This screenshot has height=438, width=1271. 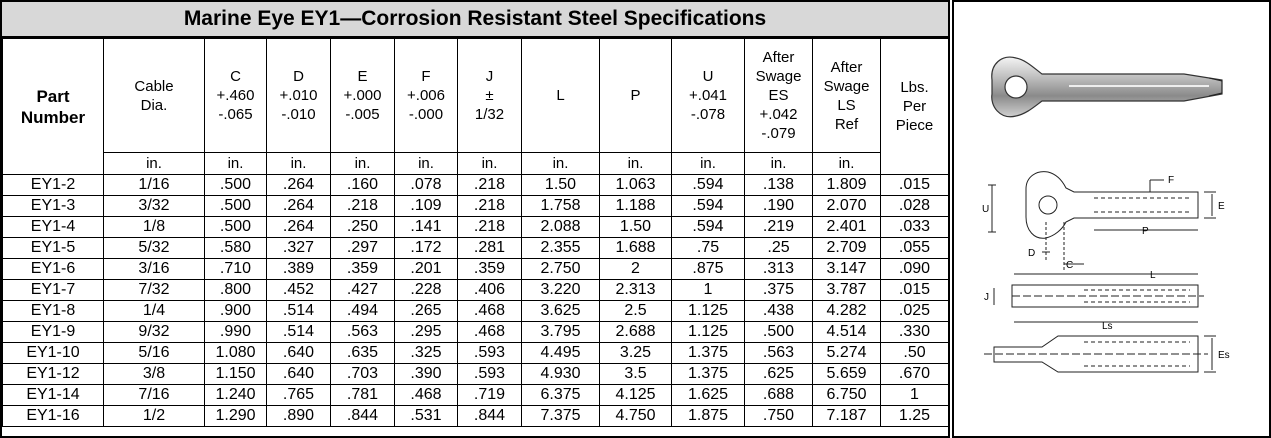 What do you see at coordinates (489, 353) in the screenshot?
I see `table-cell: .593` at bounding box center [489, 353].